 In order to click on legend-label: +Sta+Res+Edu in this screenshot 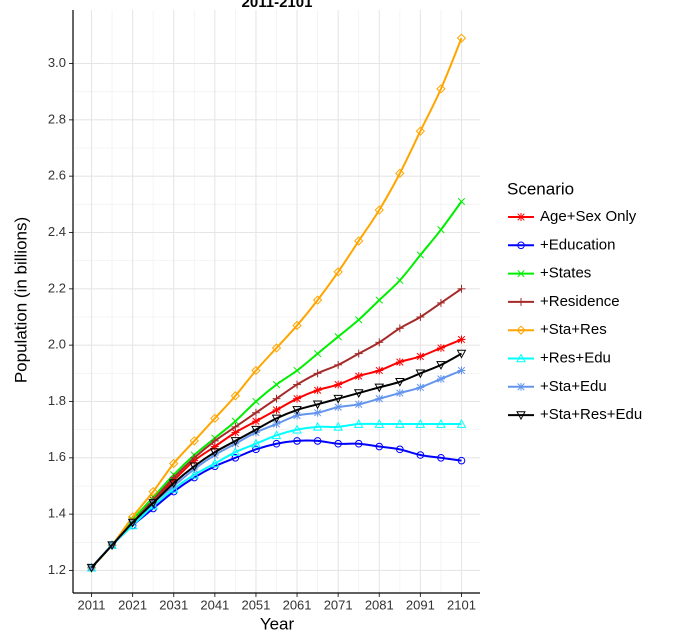, I will do `click(591, 414)`.